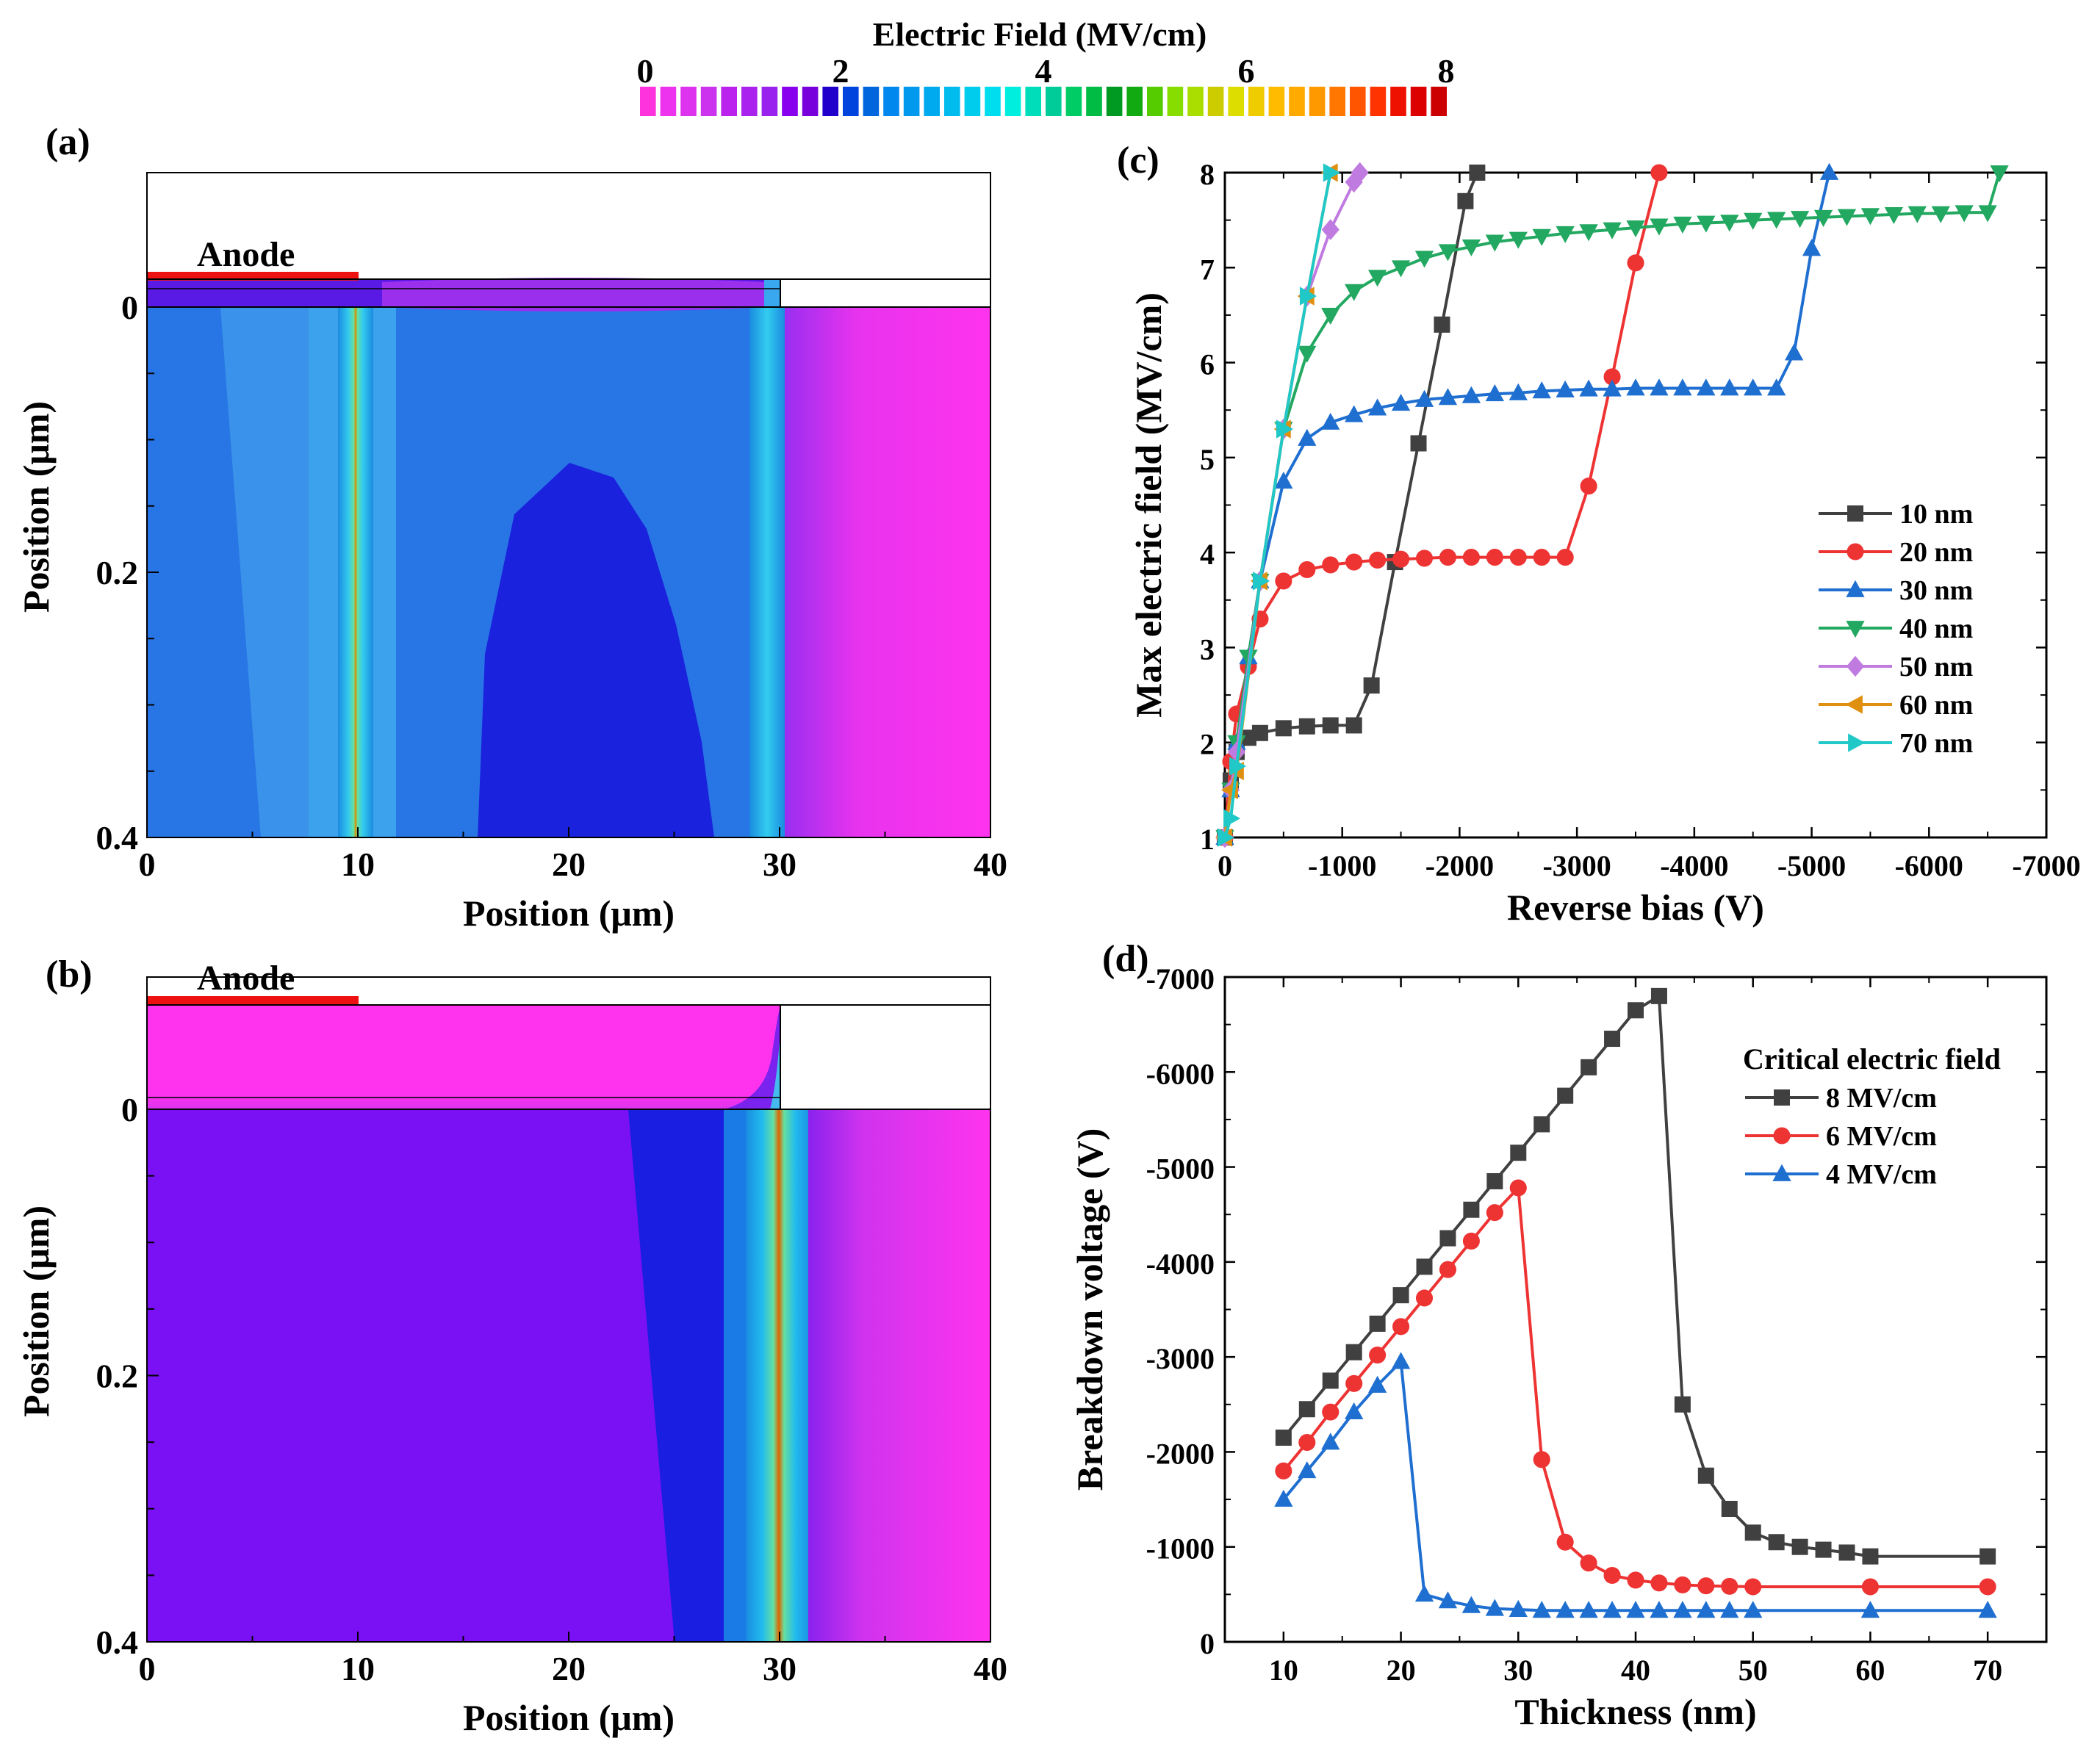 The width and height of the screenshot is (2100, 1755). Describe the element at coordinates (1635, 1485) in the screenshot. I see `series-4-mv-cm` at that location.